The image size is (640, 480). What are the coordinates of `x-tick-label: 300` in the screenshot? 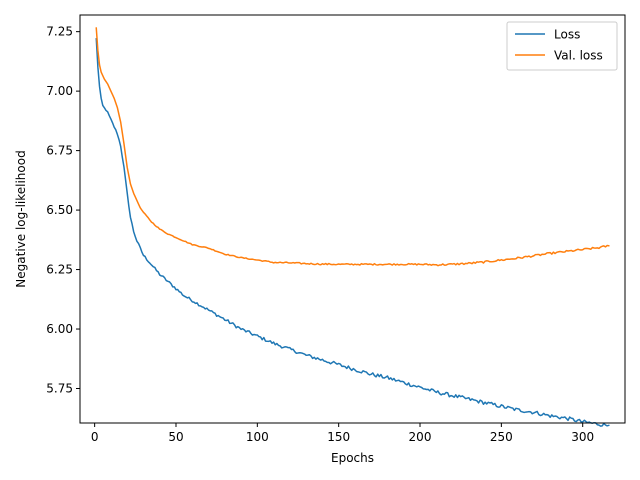 It's located at (582, 437).